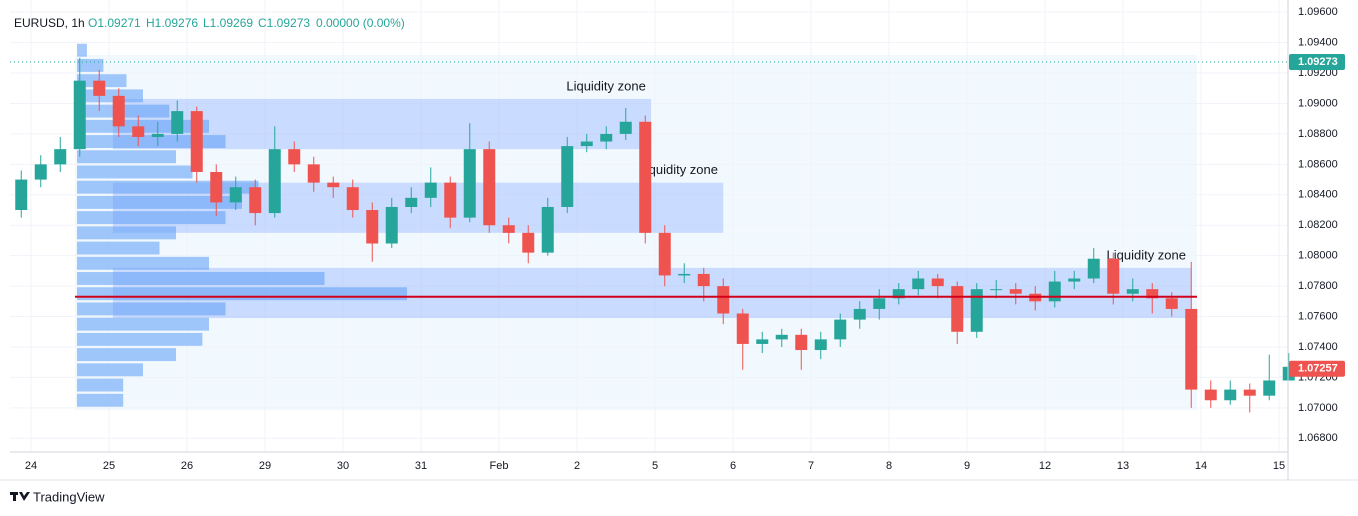 This screenshot has height=516, width=1358. What do you see at coordinates (1318, 408) in the screenshot?
I see `y-tick-label: 1.07000` at bounding box center [1318, 408].